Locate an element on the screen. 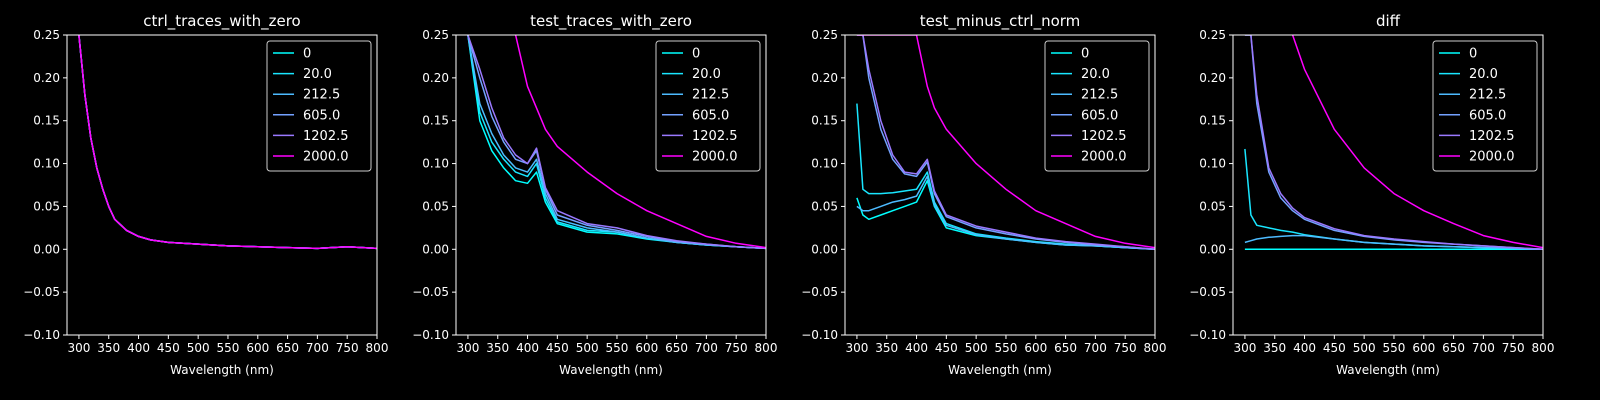 This screenshot has width=1600, height=400. chart-title: test_traces_with_zero is located at coordinates (611, 21).